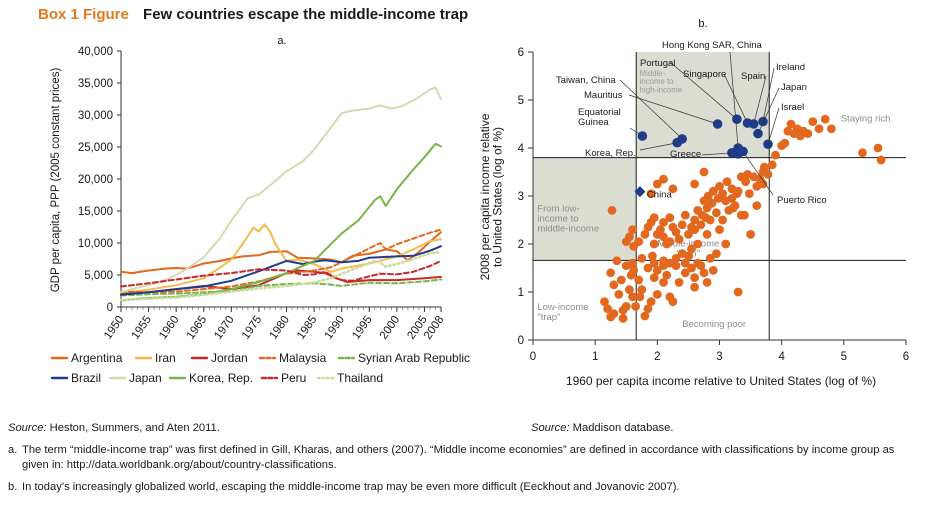 The width and height of the screenshot is (928, 505). What do you see at coordinates (768, 144) in the screenshot?
I see `escaper-point` at bounding box center [768, 144].